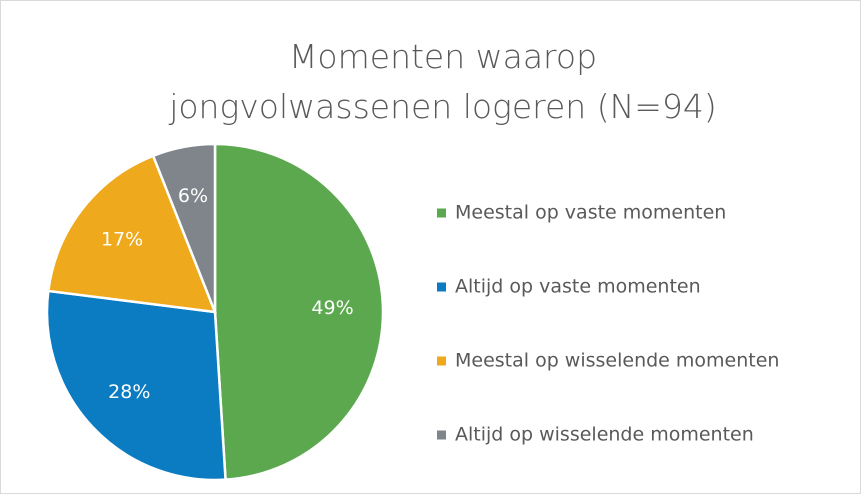  Describe the element at coordinates (193, 196) in the screenshot. I see `data-label: 6%` at that location.